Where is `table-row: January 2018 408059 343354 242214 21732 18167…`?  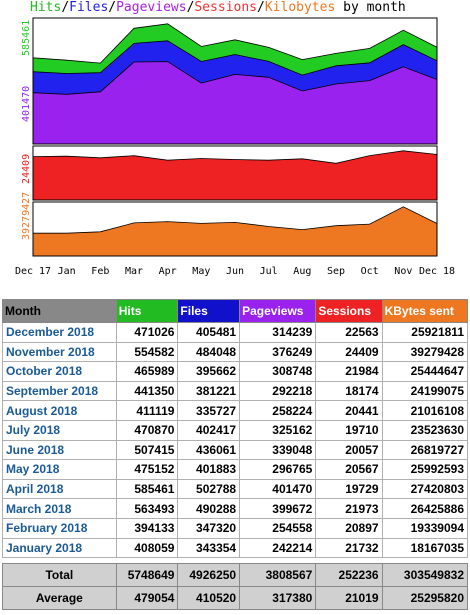
table-row: January 2018 408059 343354 242214 21732 18167… is located at coordinates (235, 548).